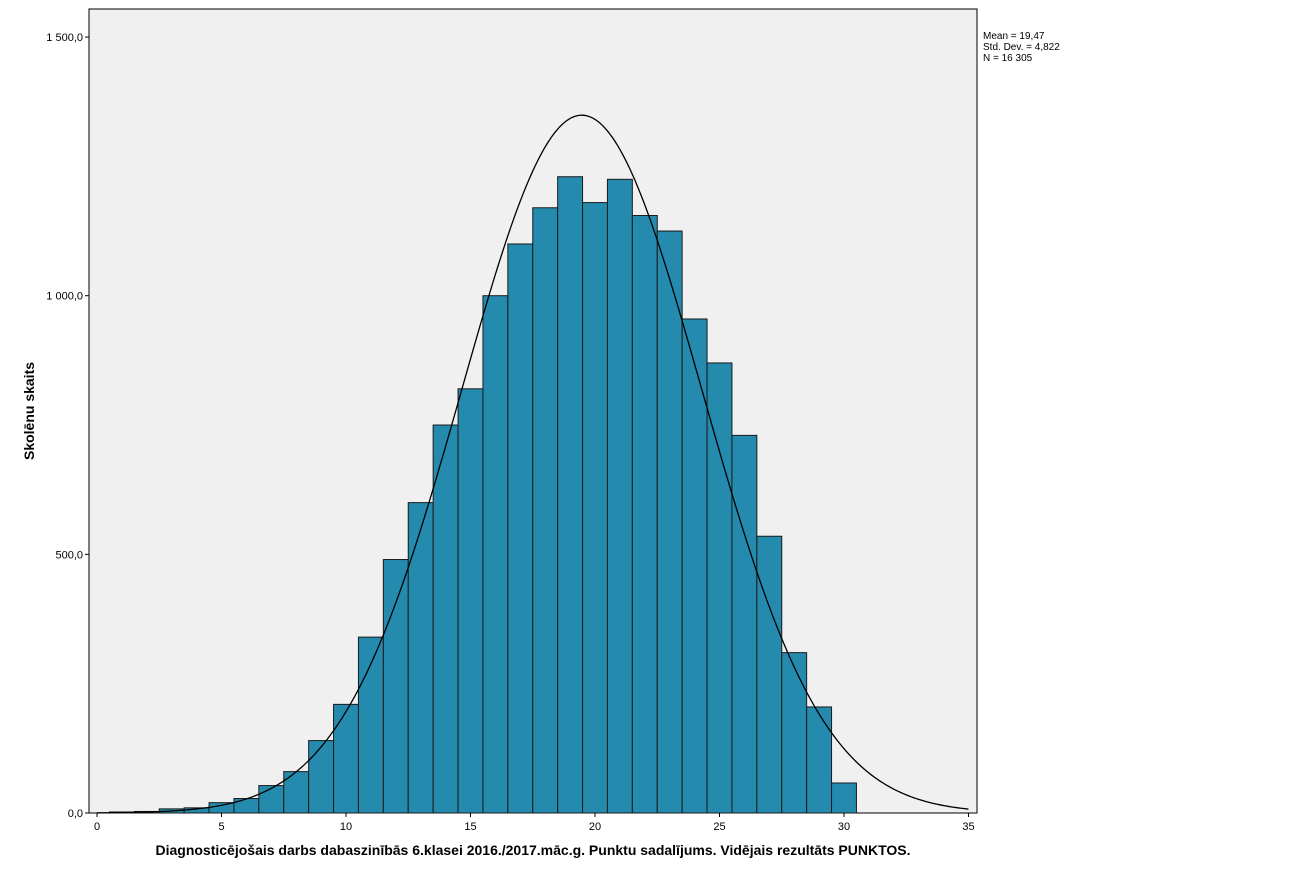 This screenshot has height=875, width=1303. What do you see at coordinates (968, 827) in the screenshot?
I see `x-tick-label: 35` at bounding box center [968, 827].